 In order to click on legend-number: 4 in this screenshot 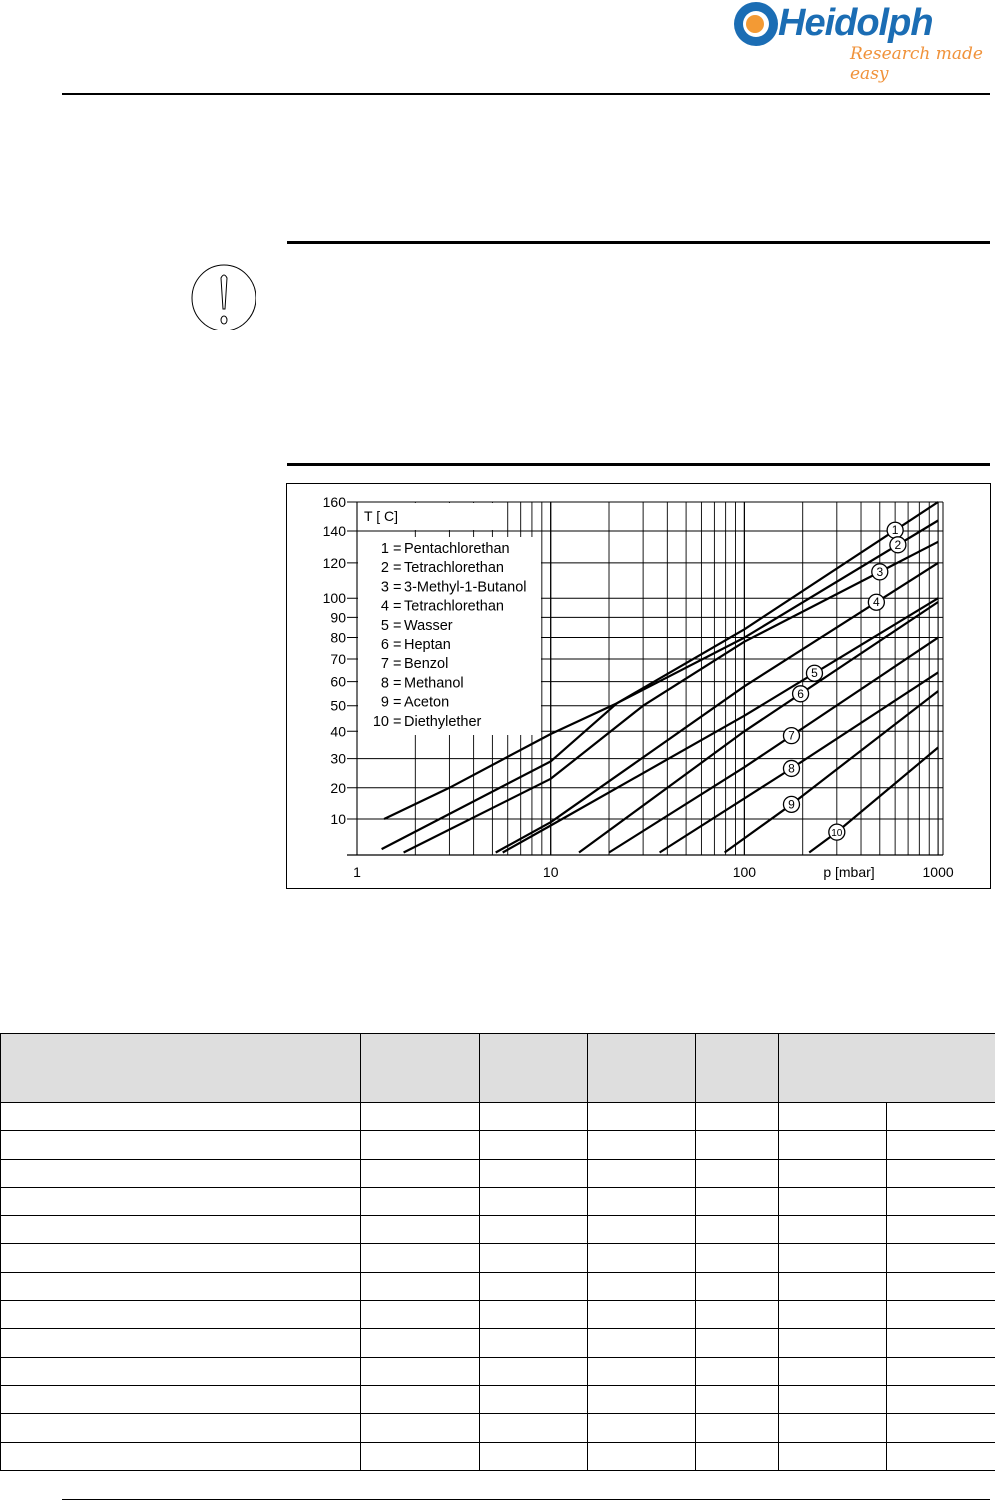, I will do `click(385, 607)`.